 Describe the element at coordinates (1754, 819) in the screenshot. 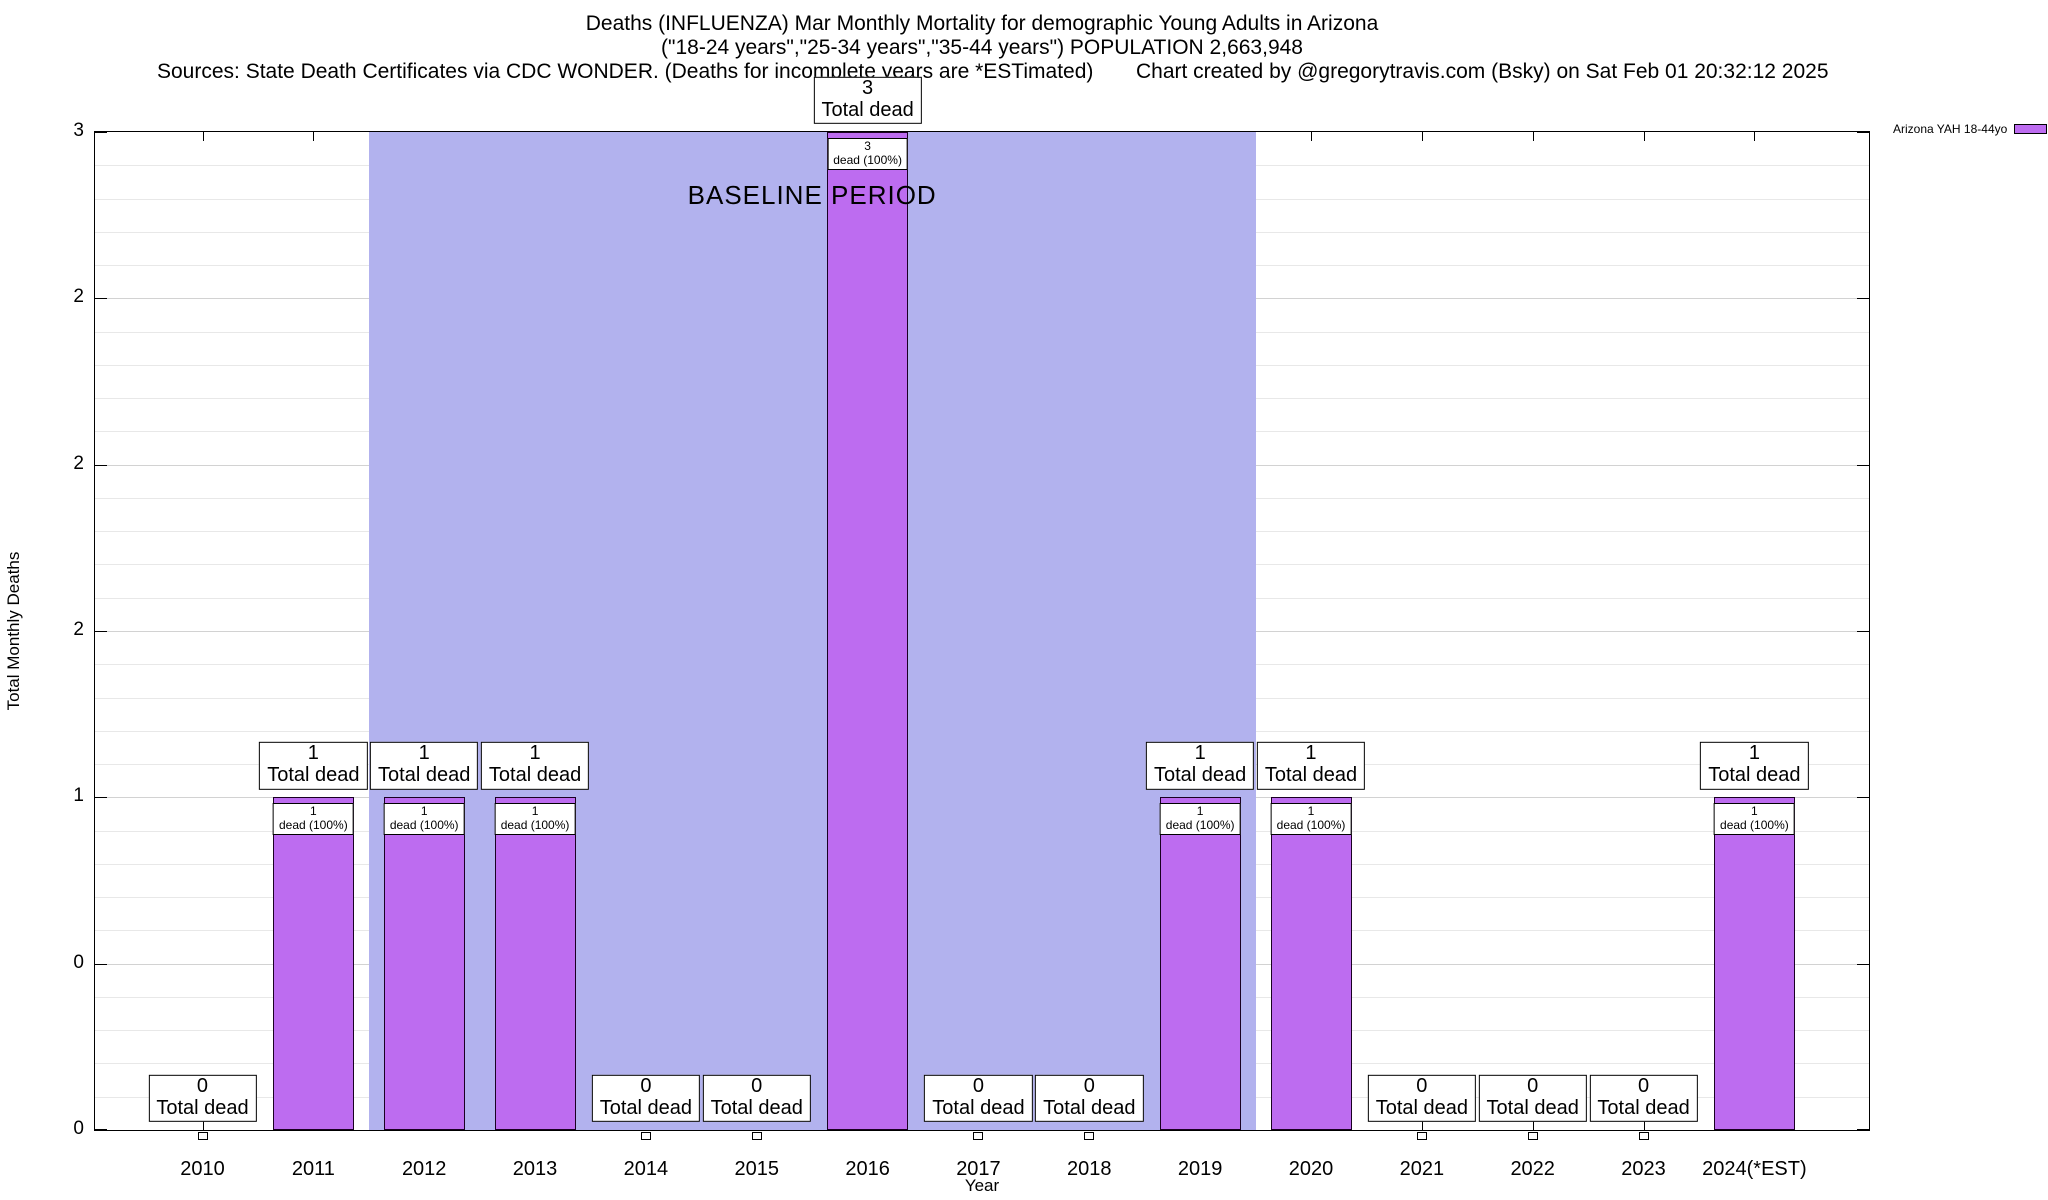

I see `bar-inner-label-2024(*EST): 1 dead (100%)` at that location.